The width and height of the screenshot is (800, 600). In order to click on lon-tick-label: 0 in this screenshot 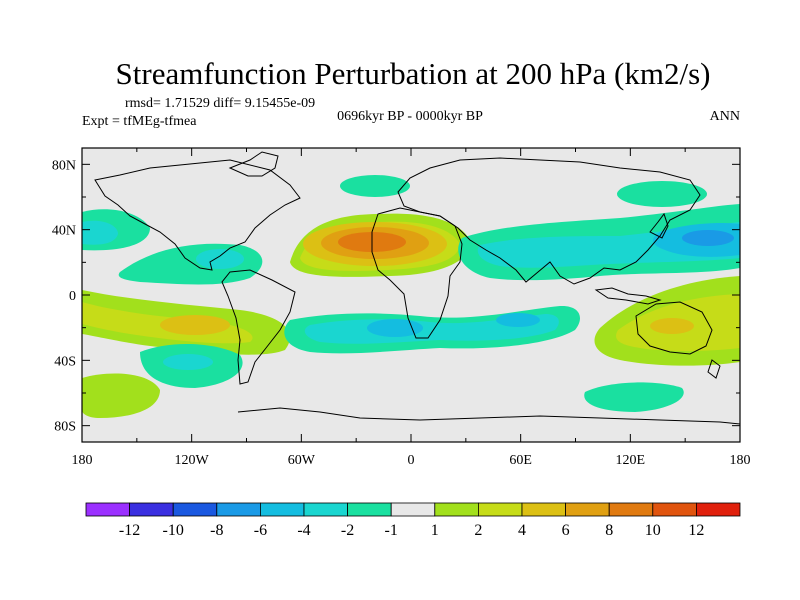, I will do `click(411, 460)`.